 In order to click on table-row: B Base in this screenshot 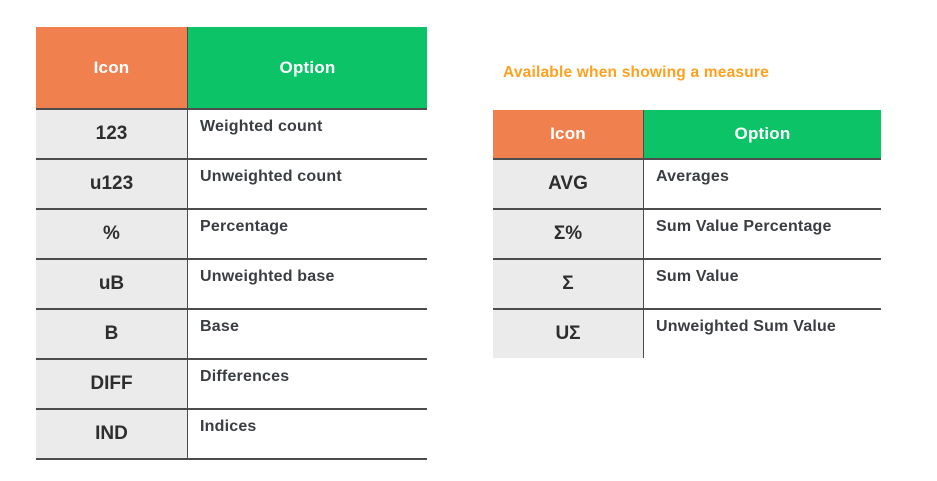, I will do `click(231, 333)`.